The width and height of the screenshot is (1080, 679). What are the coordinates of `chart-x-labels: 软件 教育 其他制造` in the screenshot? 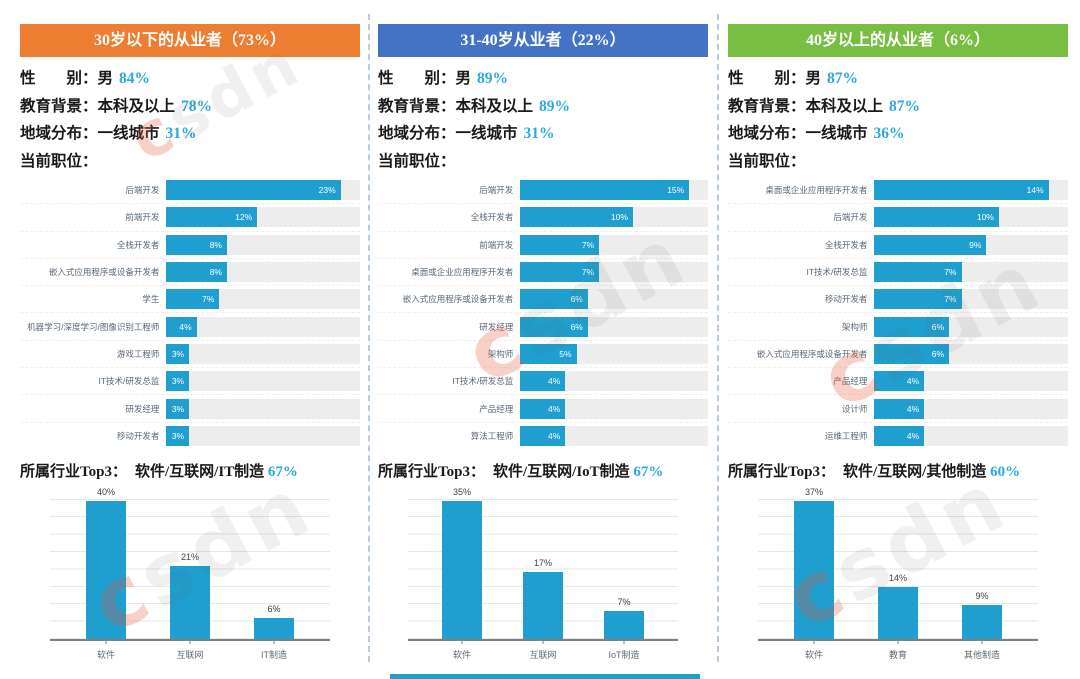 It's located at (898, 651).